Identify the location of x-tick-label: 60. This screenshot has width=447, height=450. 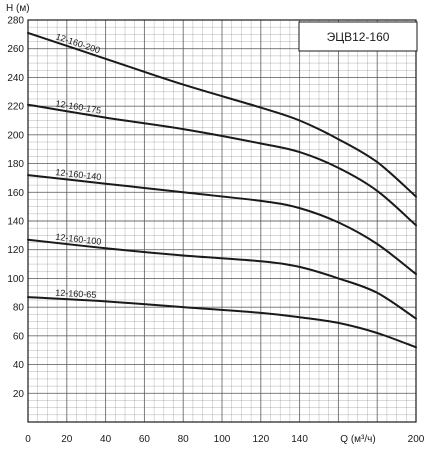
(145, 439).